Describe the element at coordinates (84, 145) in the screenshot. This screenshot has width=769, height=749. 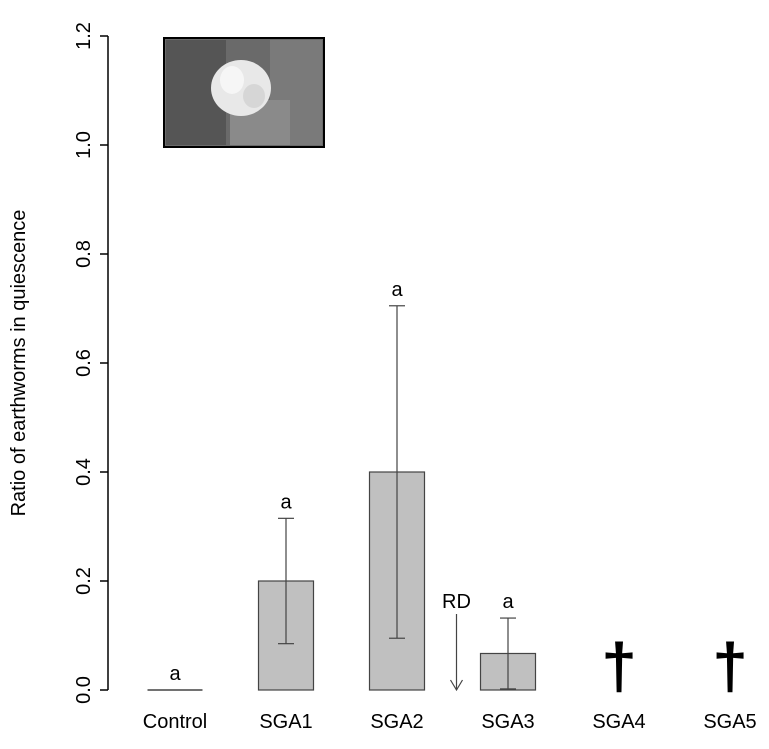
I see `y-tick-label: 1.0` at that location.